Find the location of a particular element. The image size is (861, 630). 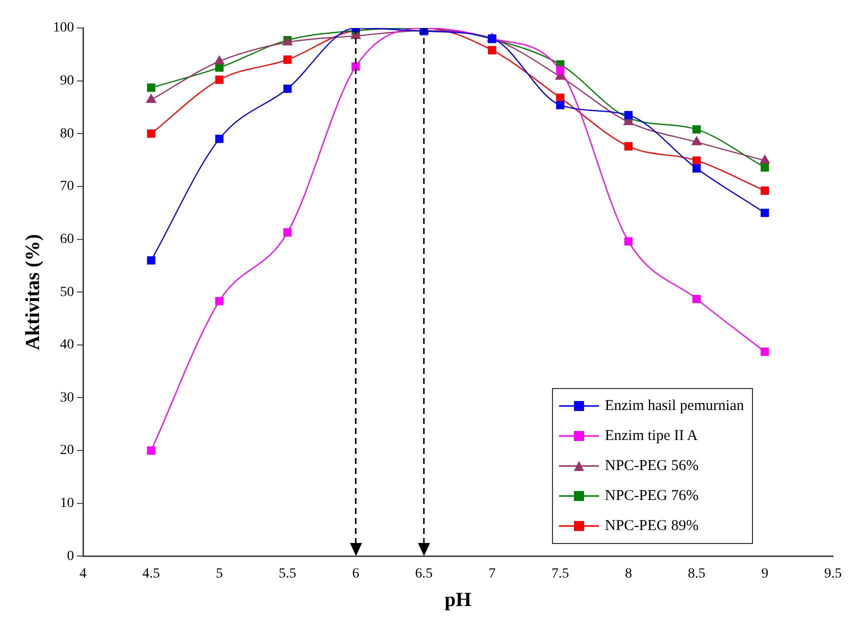

y-tick-label: 80 is located at coordinates (67, 134).